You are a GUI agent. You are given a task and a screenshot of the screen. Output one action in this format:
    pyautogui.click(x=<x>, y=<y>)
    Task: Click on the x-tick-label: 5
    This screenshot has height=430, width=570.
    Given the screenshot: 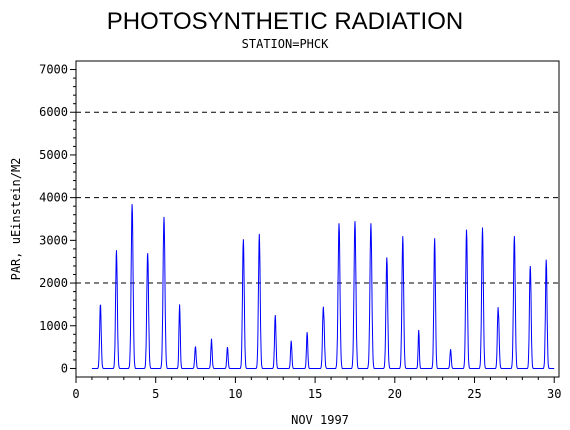 What is the action you would take?
    pyautogui.click(x=155, y=394)
    